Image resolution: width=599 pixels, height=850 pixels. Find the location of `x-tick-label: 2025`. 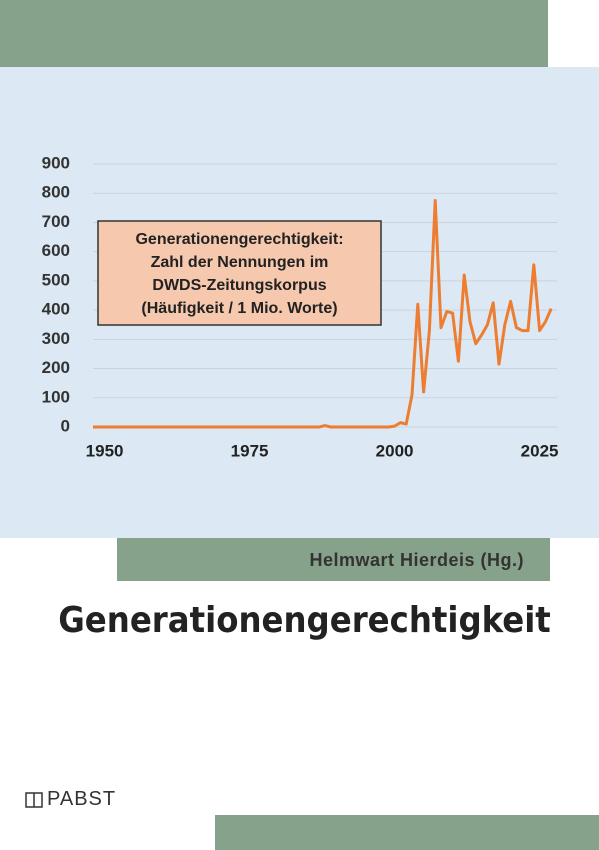

x-tick-label: 2025 is located at coordinates (540, 450).